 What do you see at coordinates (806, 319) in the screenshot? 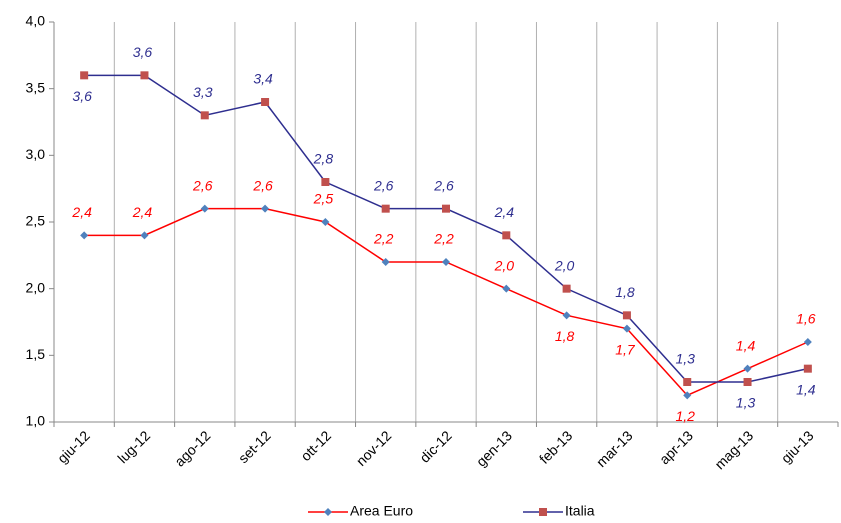
I see `data-label: 1,6` at bounding box center [806, 319].